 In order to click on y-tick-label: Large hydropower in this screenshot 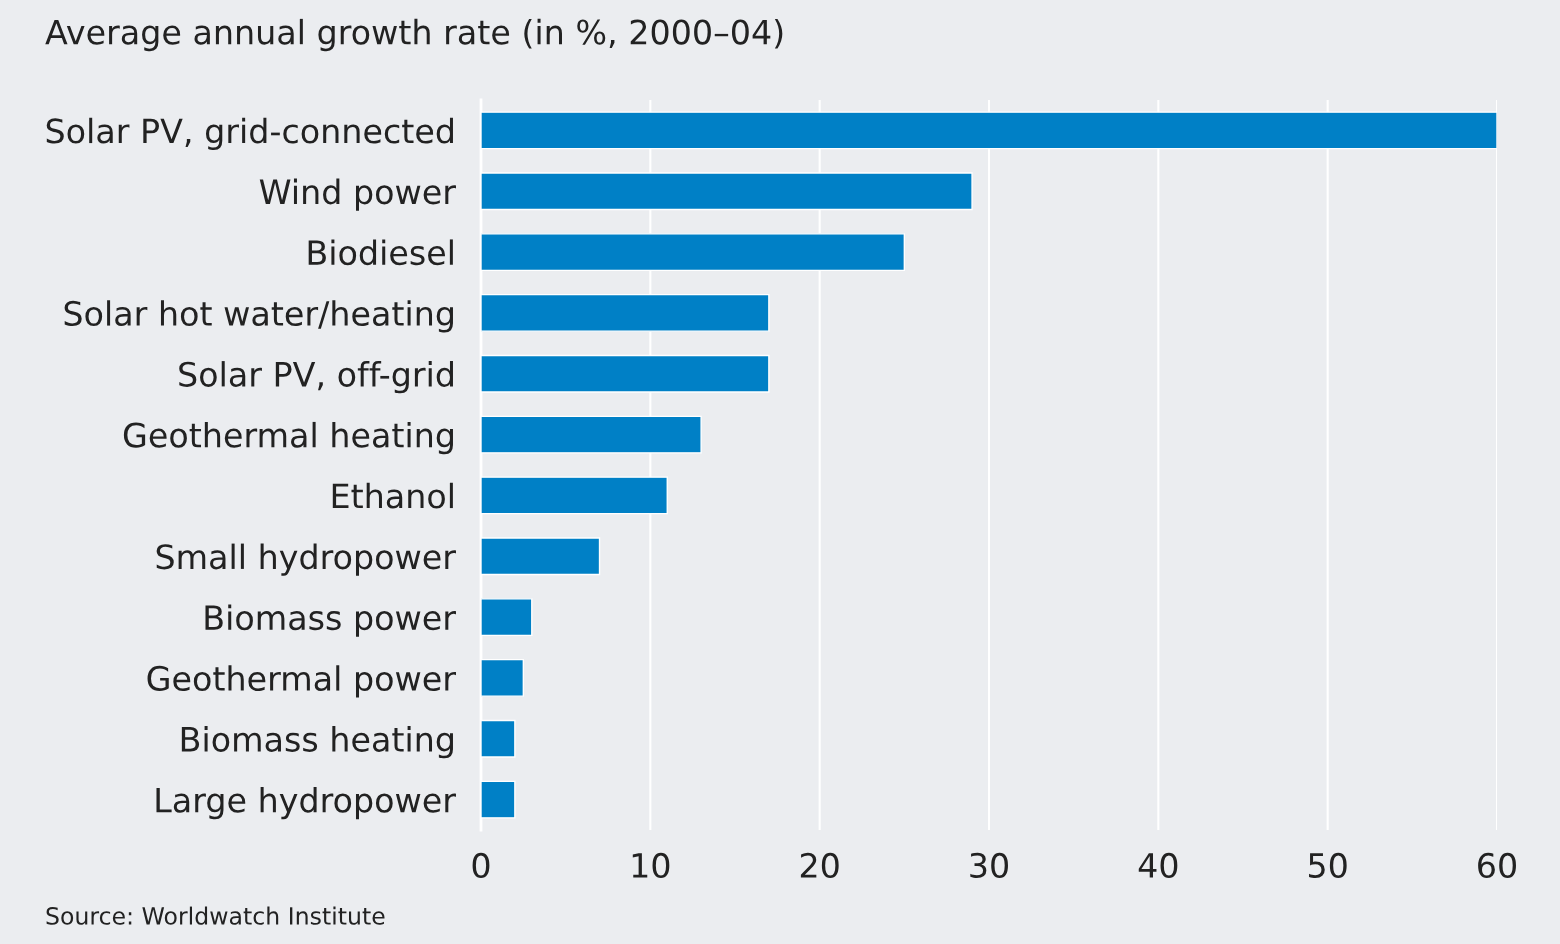, I will do `click(306, 803)`.